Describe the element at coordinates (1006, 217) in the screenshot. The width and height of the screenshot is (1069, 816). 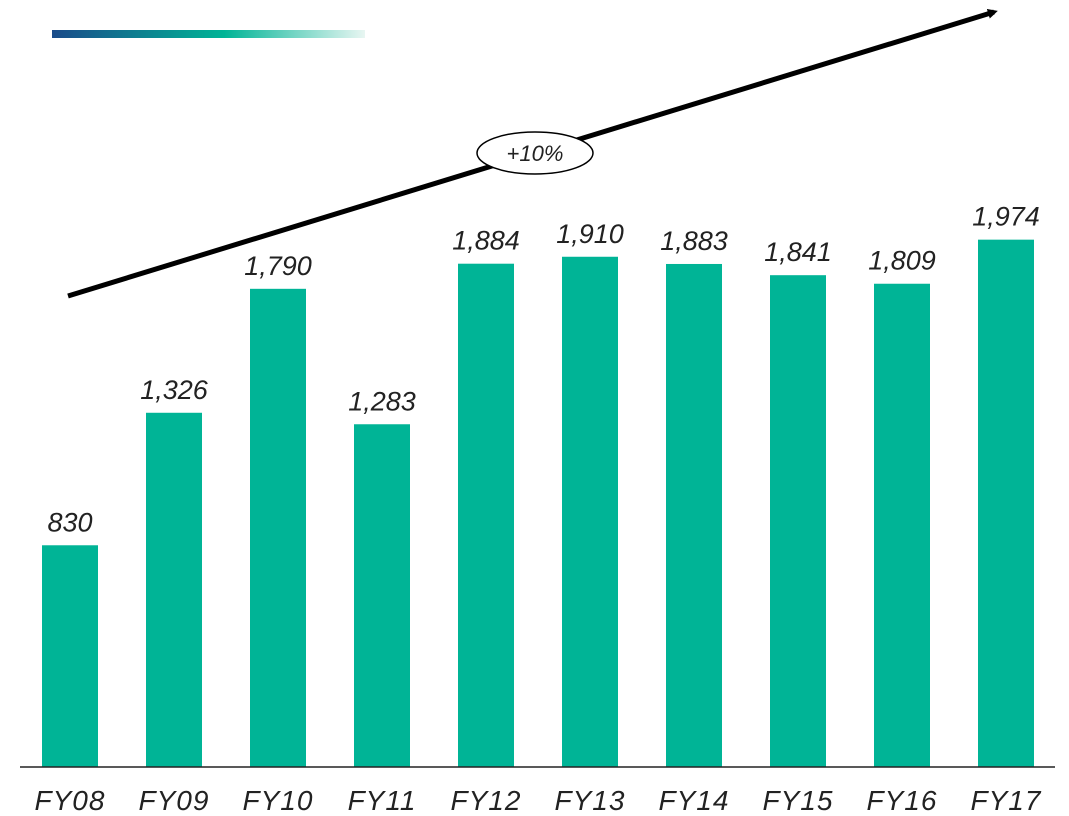
I see `value-label-fy17: 1,974` at that location.